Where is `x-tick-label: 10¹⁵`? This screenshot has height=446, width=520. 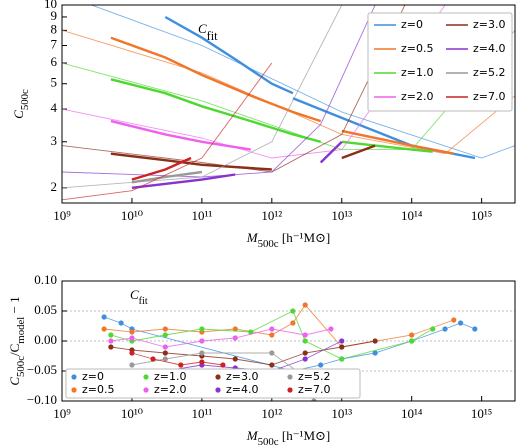 x-tick-label: 10¹⁵ is located at coordinates (481, 413).